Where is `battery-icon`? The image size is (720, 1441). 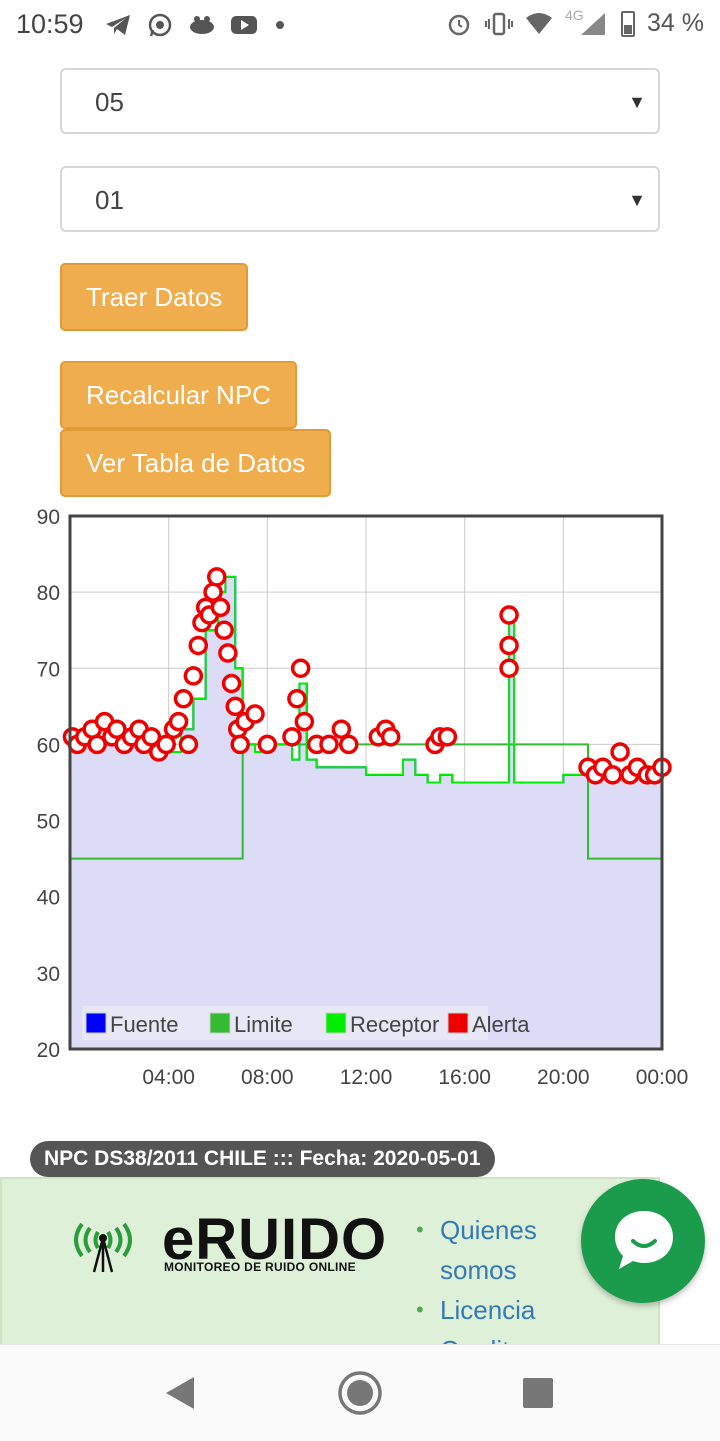
battery-icon is located at coordinates (628, 23).